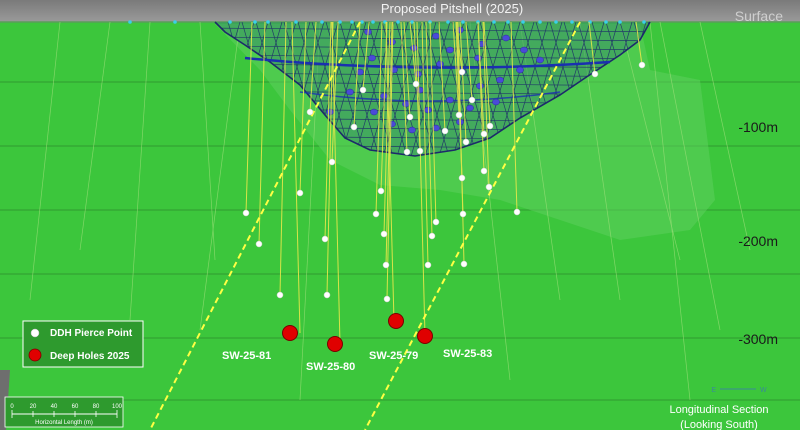  I want to click on sky-band, so click(400, 11).